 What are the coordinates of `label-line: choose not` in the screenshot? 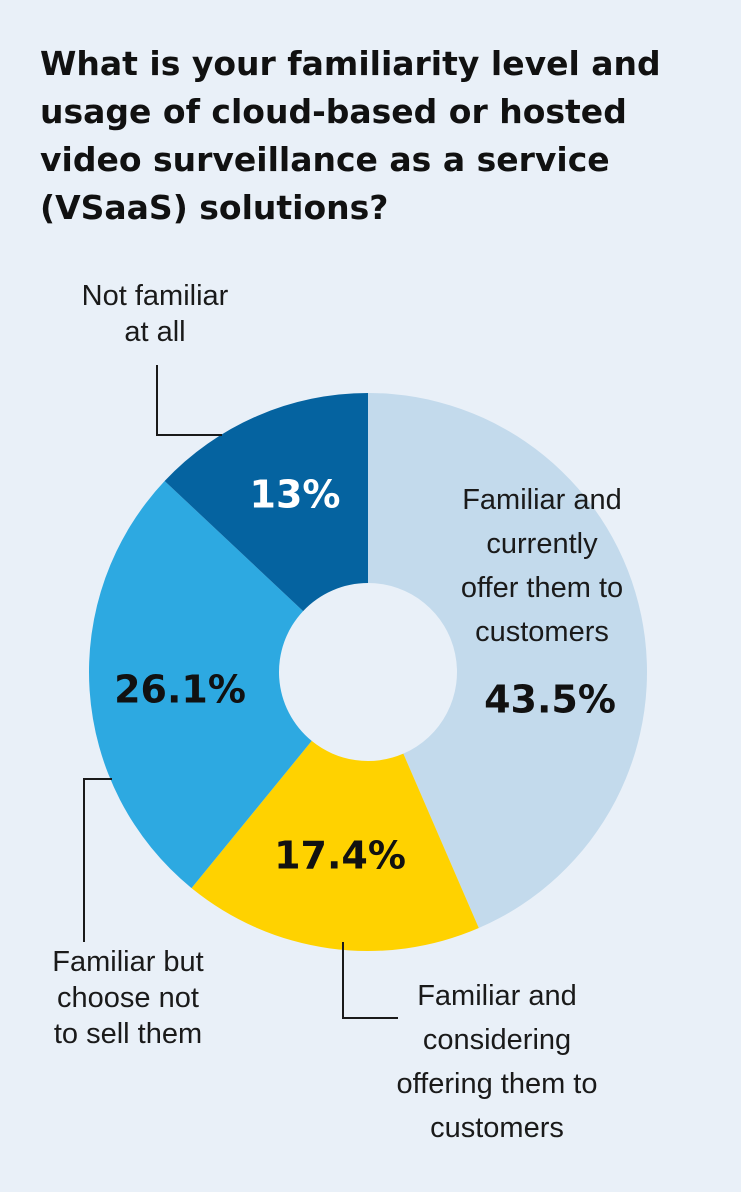 It's located at (128, 998).